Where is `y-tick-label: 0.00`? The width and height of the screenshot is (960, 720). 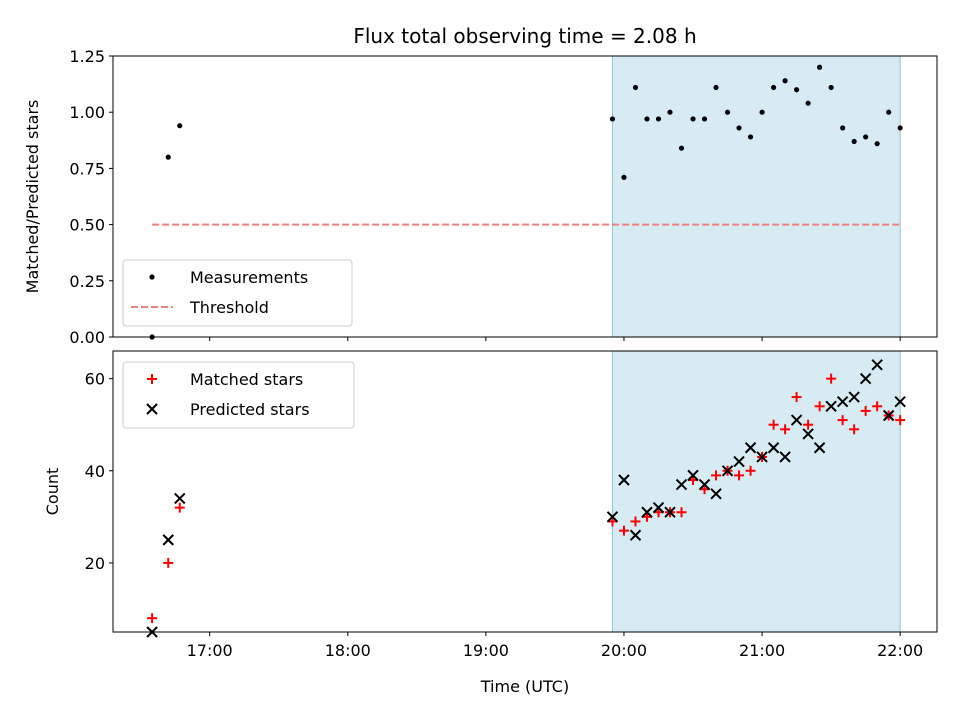 y-tick-label: 0.00 is located at coordinates (87, 337).